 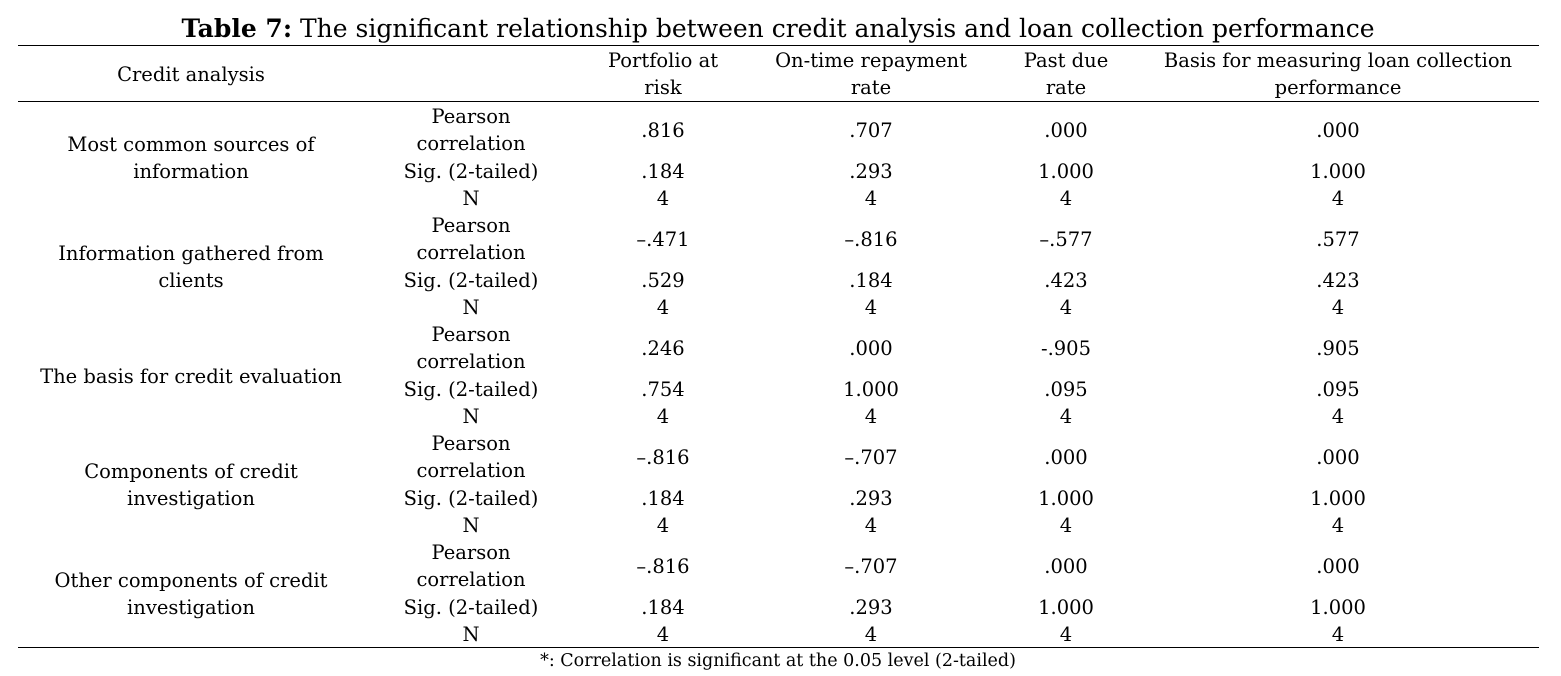 I want to click on group-3-pearson-label-line-2: correlation, so click(x=471, y=361).